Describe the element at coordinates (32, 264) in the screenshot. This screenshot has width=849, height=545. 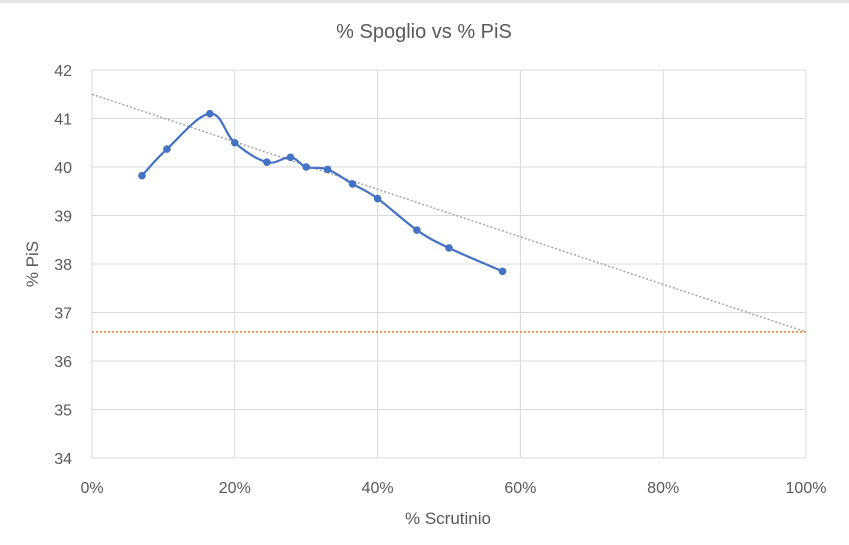
I see `y-axis-label: % PiS` at that location.